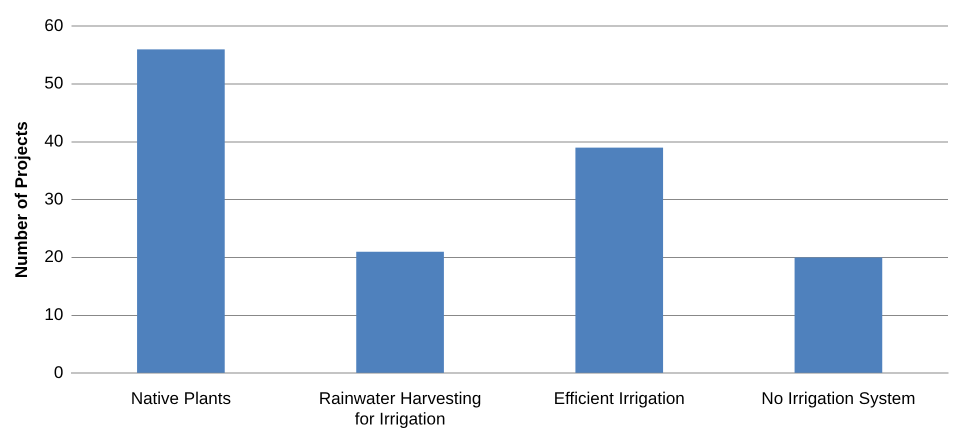  What do you see at coordinates (54, 256) in the screenshot?
I see `y-tick-label: 20` at bounding box center [54, 256].